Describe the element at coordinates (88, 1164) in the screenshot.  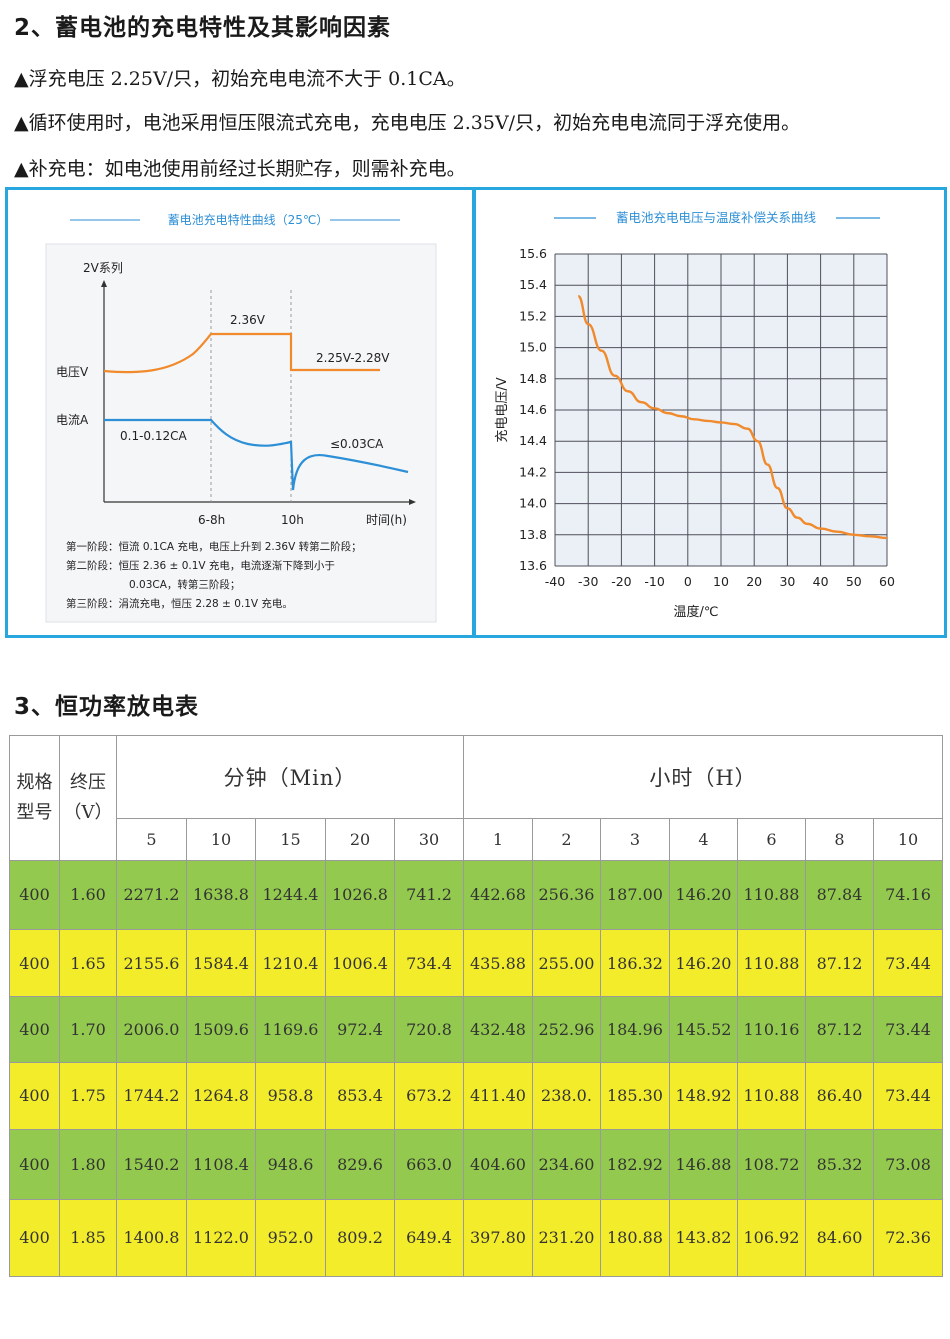
I see `table-cell: 1.80` at that location.